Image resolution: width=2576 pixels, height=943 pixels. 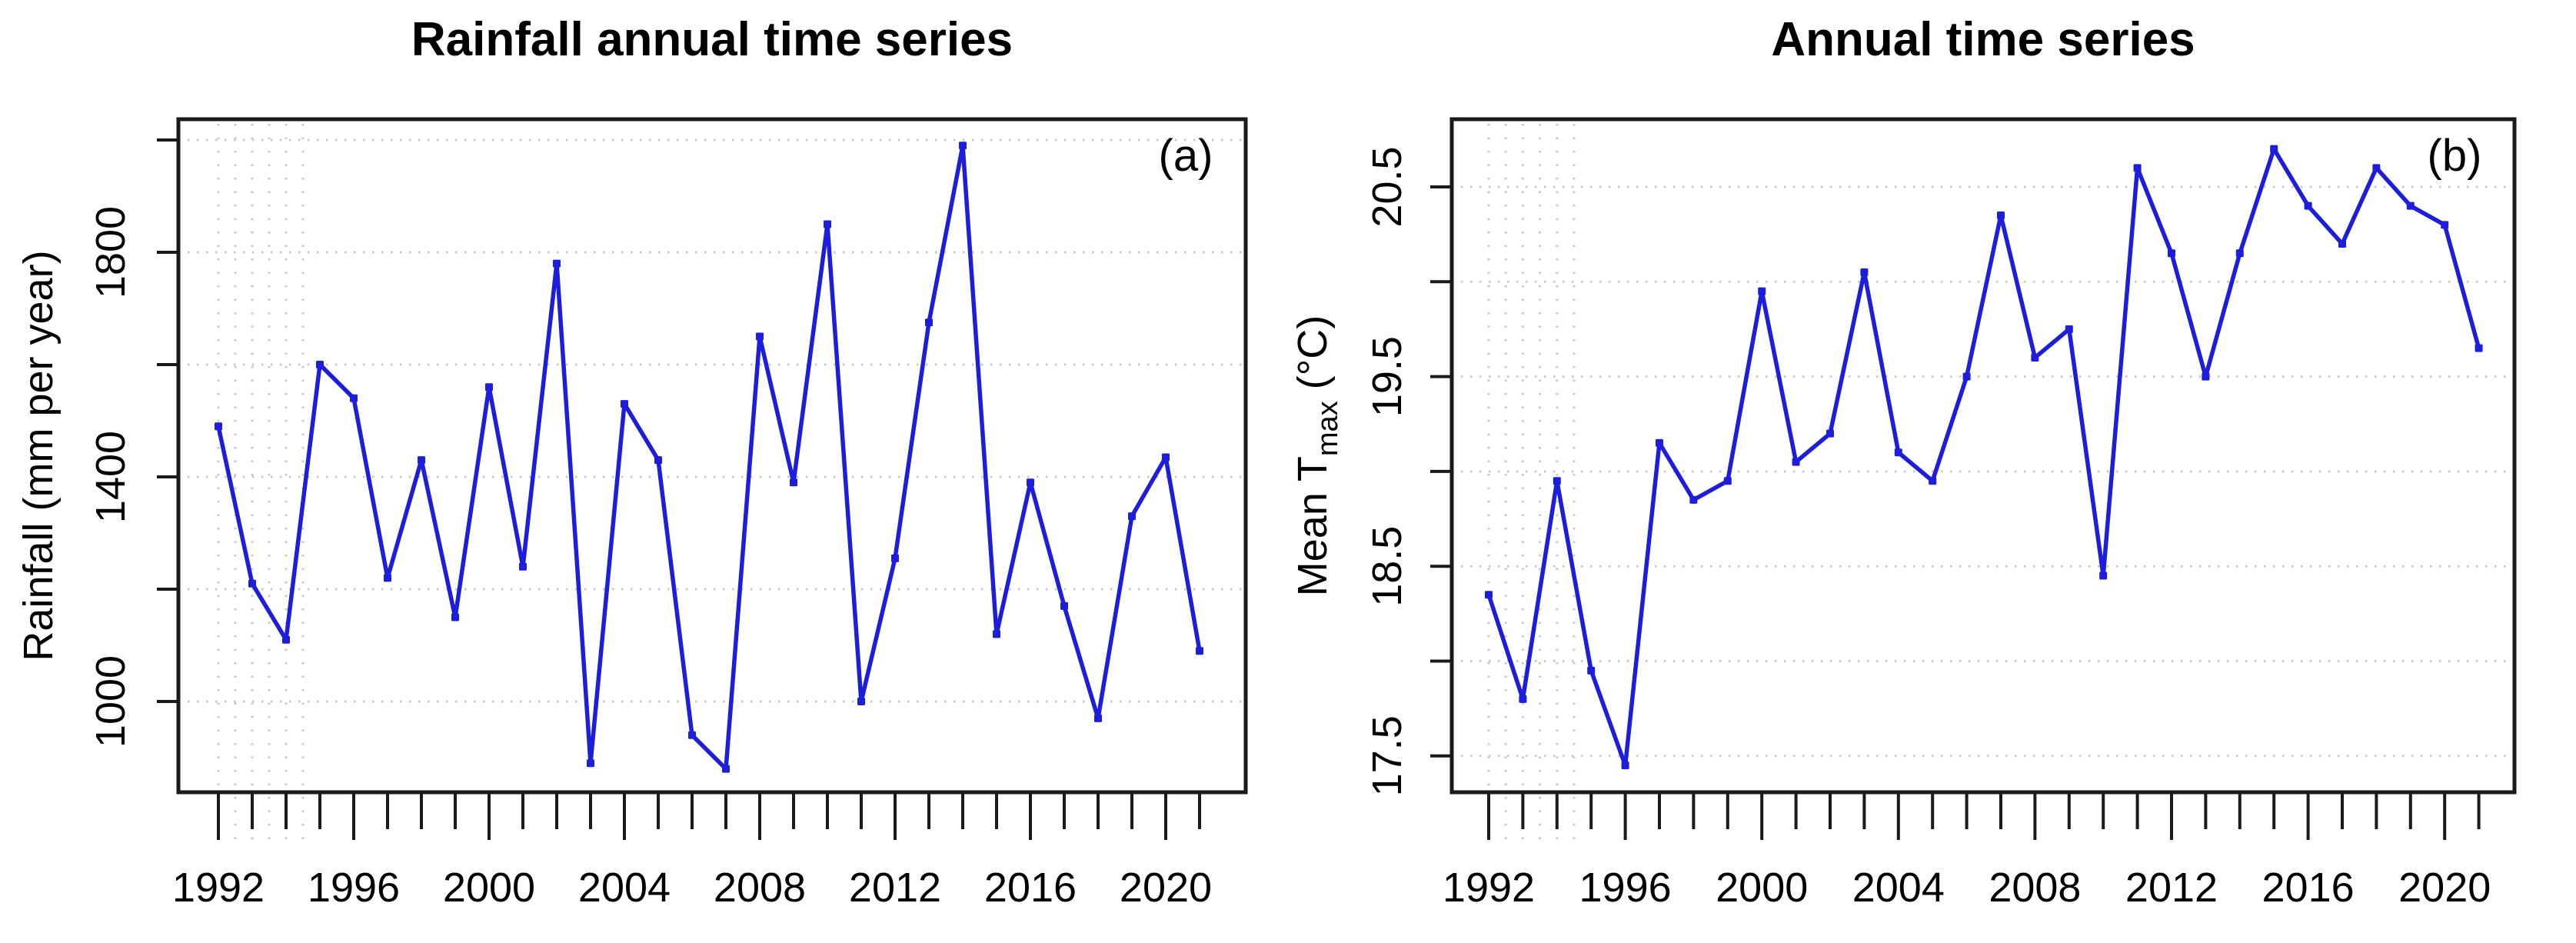 What do you see at coordinates (1983, 39) in the screenshot?
I see `chart-title: Annual time series` at bounding box center [1983, 39].